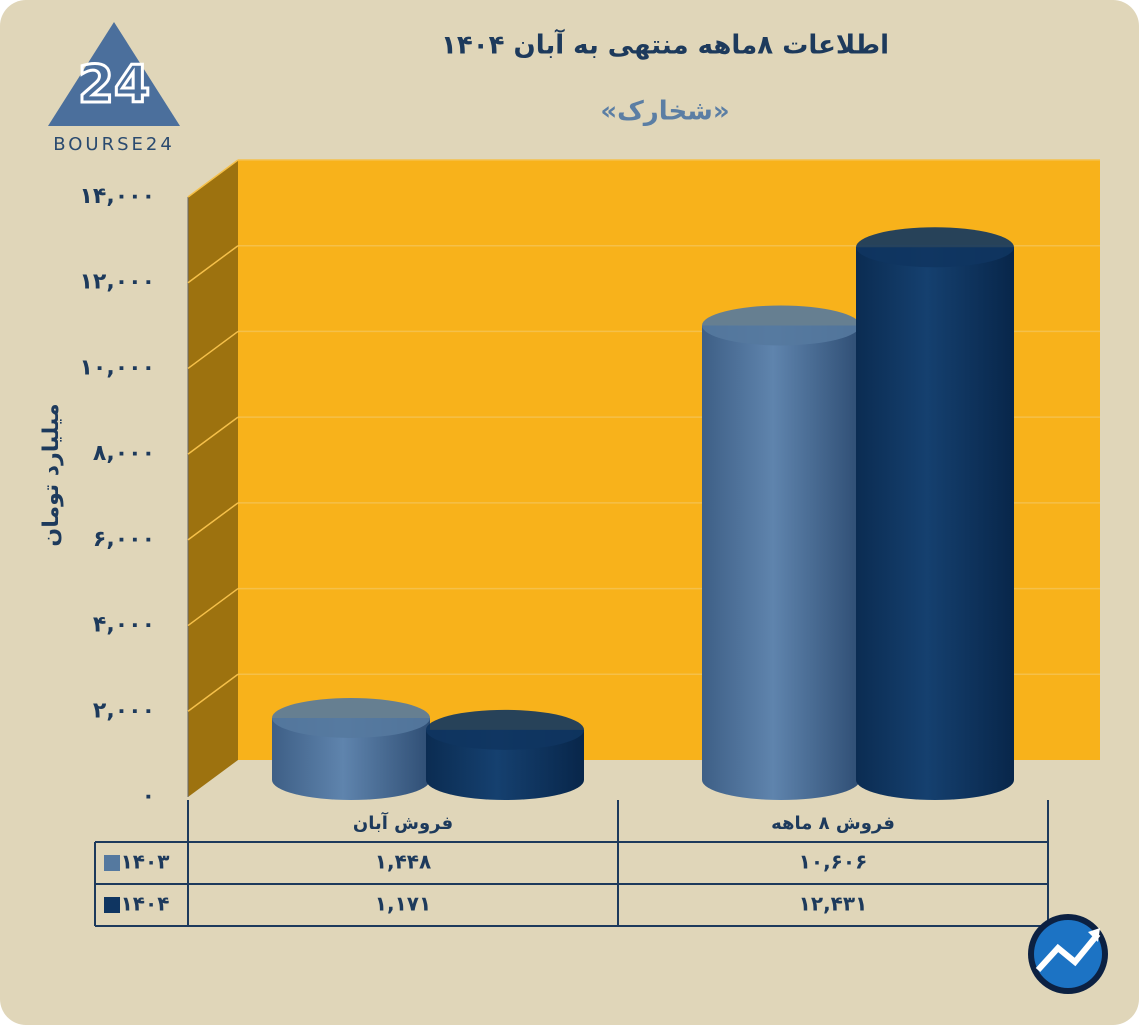 This screenshot has width=1139, height=1025. Describe the element at coordinates (833, 823) in the screenshot. I see `x-tick-label: فروش ۸ ماهه` at that location.